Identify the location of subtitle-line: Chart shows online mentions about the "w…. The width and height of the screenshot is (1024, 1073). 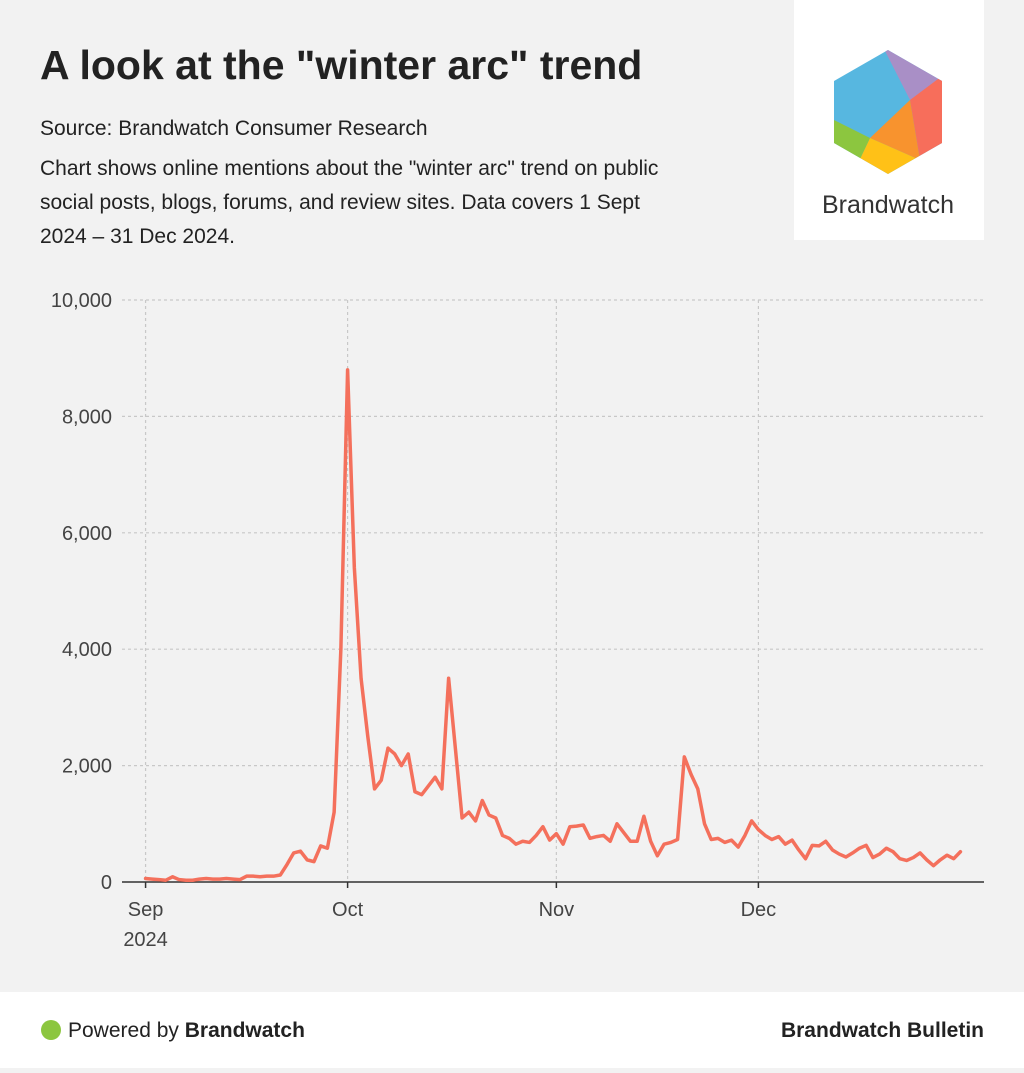
(349, 168).